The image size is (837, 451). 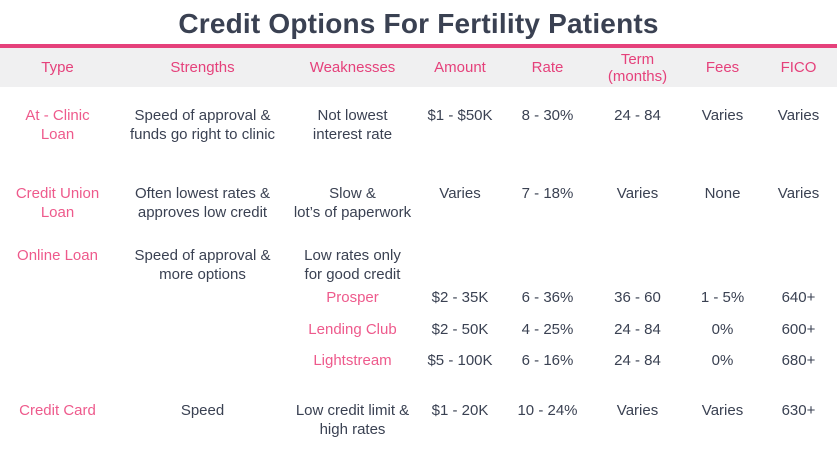 I want to click on column-header-weaknesses: Weaknesses, so click(x=352, y=67).